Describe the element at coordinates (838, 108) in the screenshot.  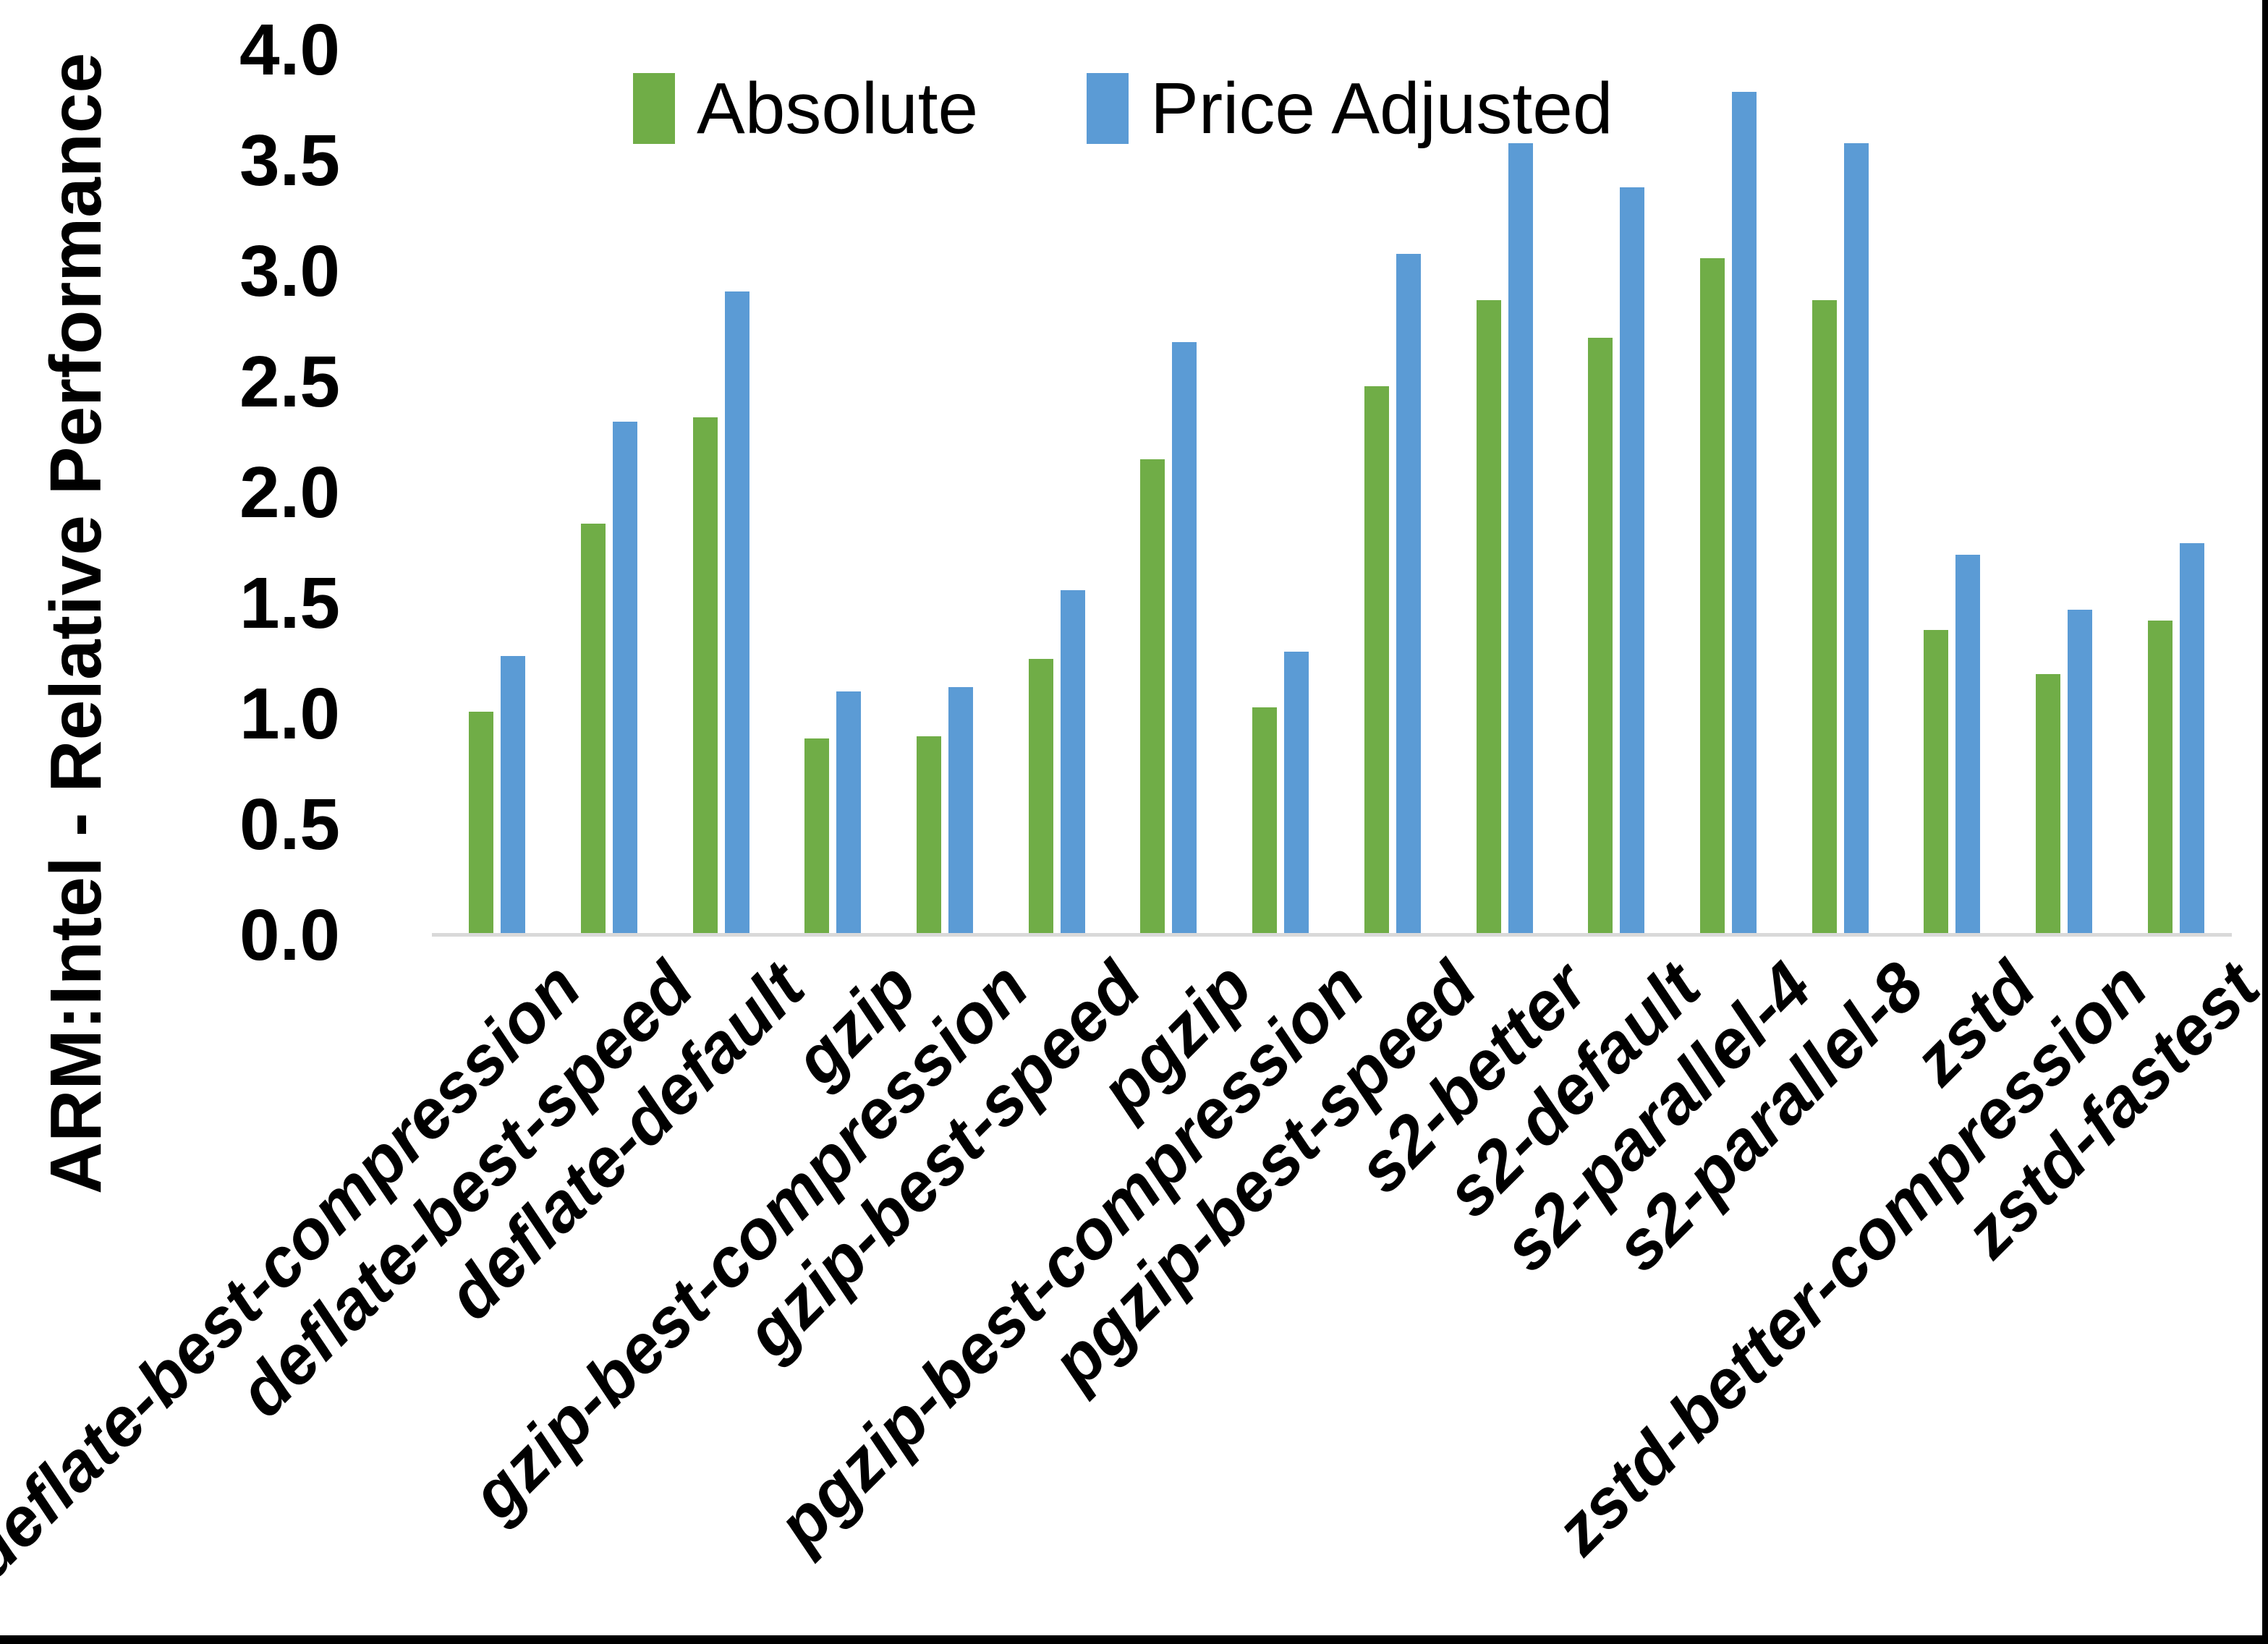
I see `legend-label-absolute: Absolute` at that location.